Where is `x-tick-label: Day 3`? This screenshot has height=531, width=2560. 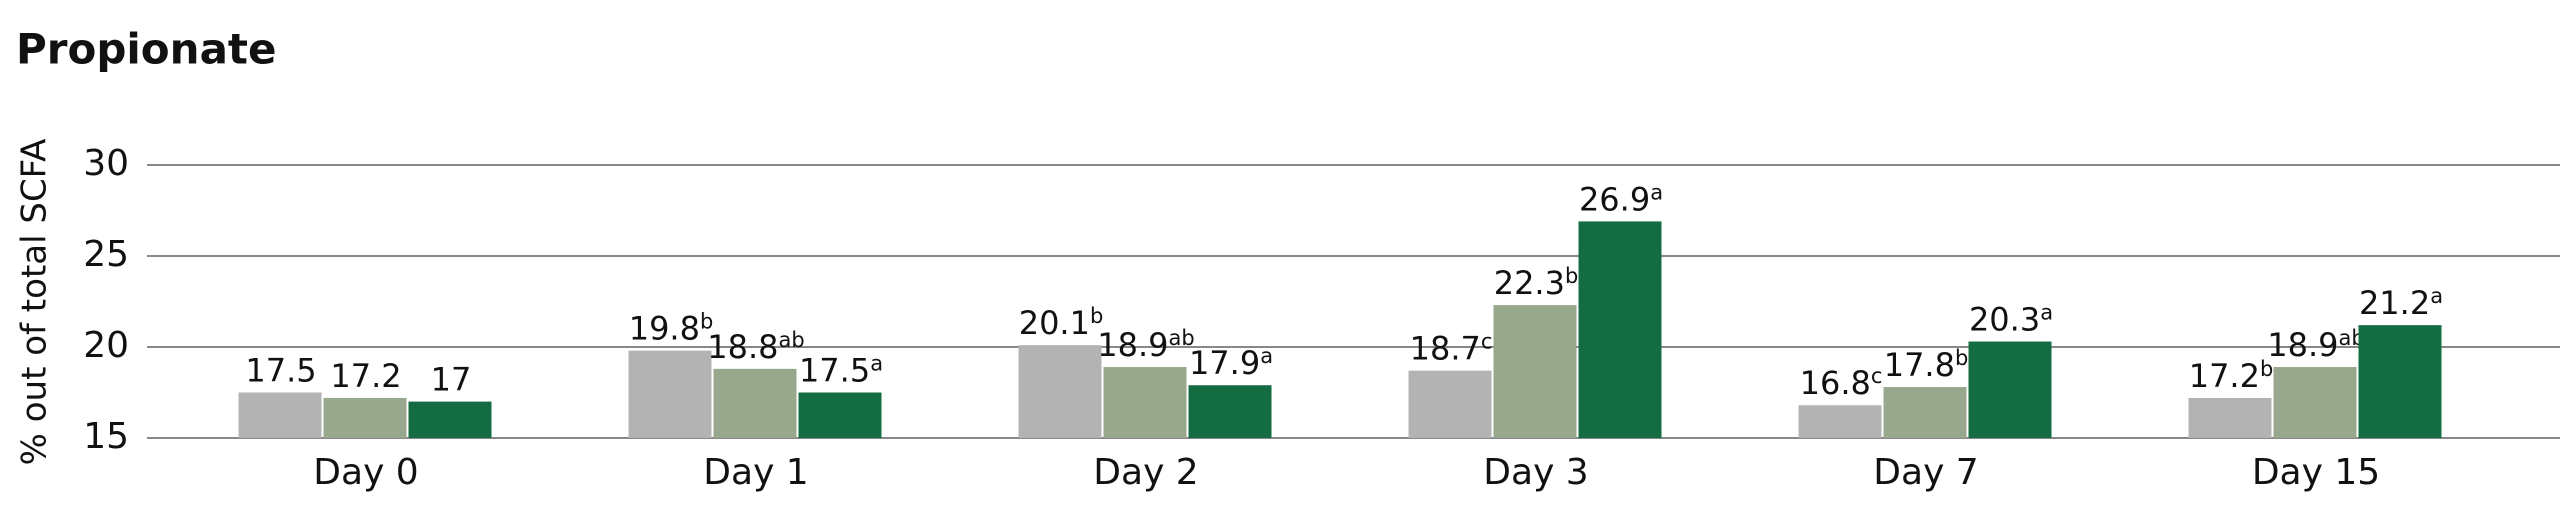 x-tick-label: Day 3 is located at coordinates (1535, 472).